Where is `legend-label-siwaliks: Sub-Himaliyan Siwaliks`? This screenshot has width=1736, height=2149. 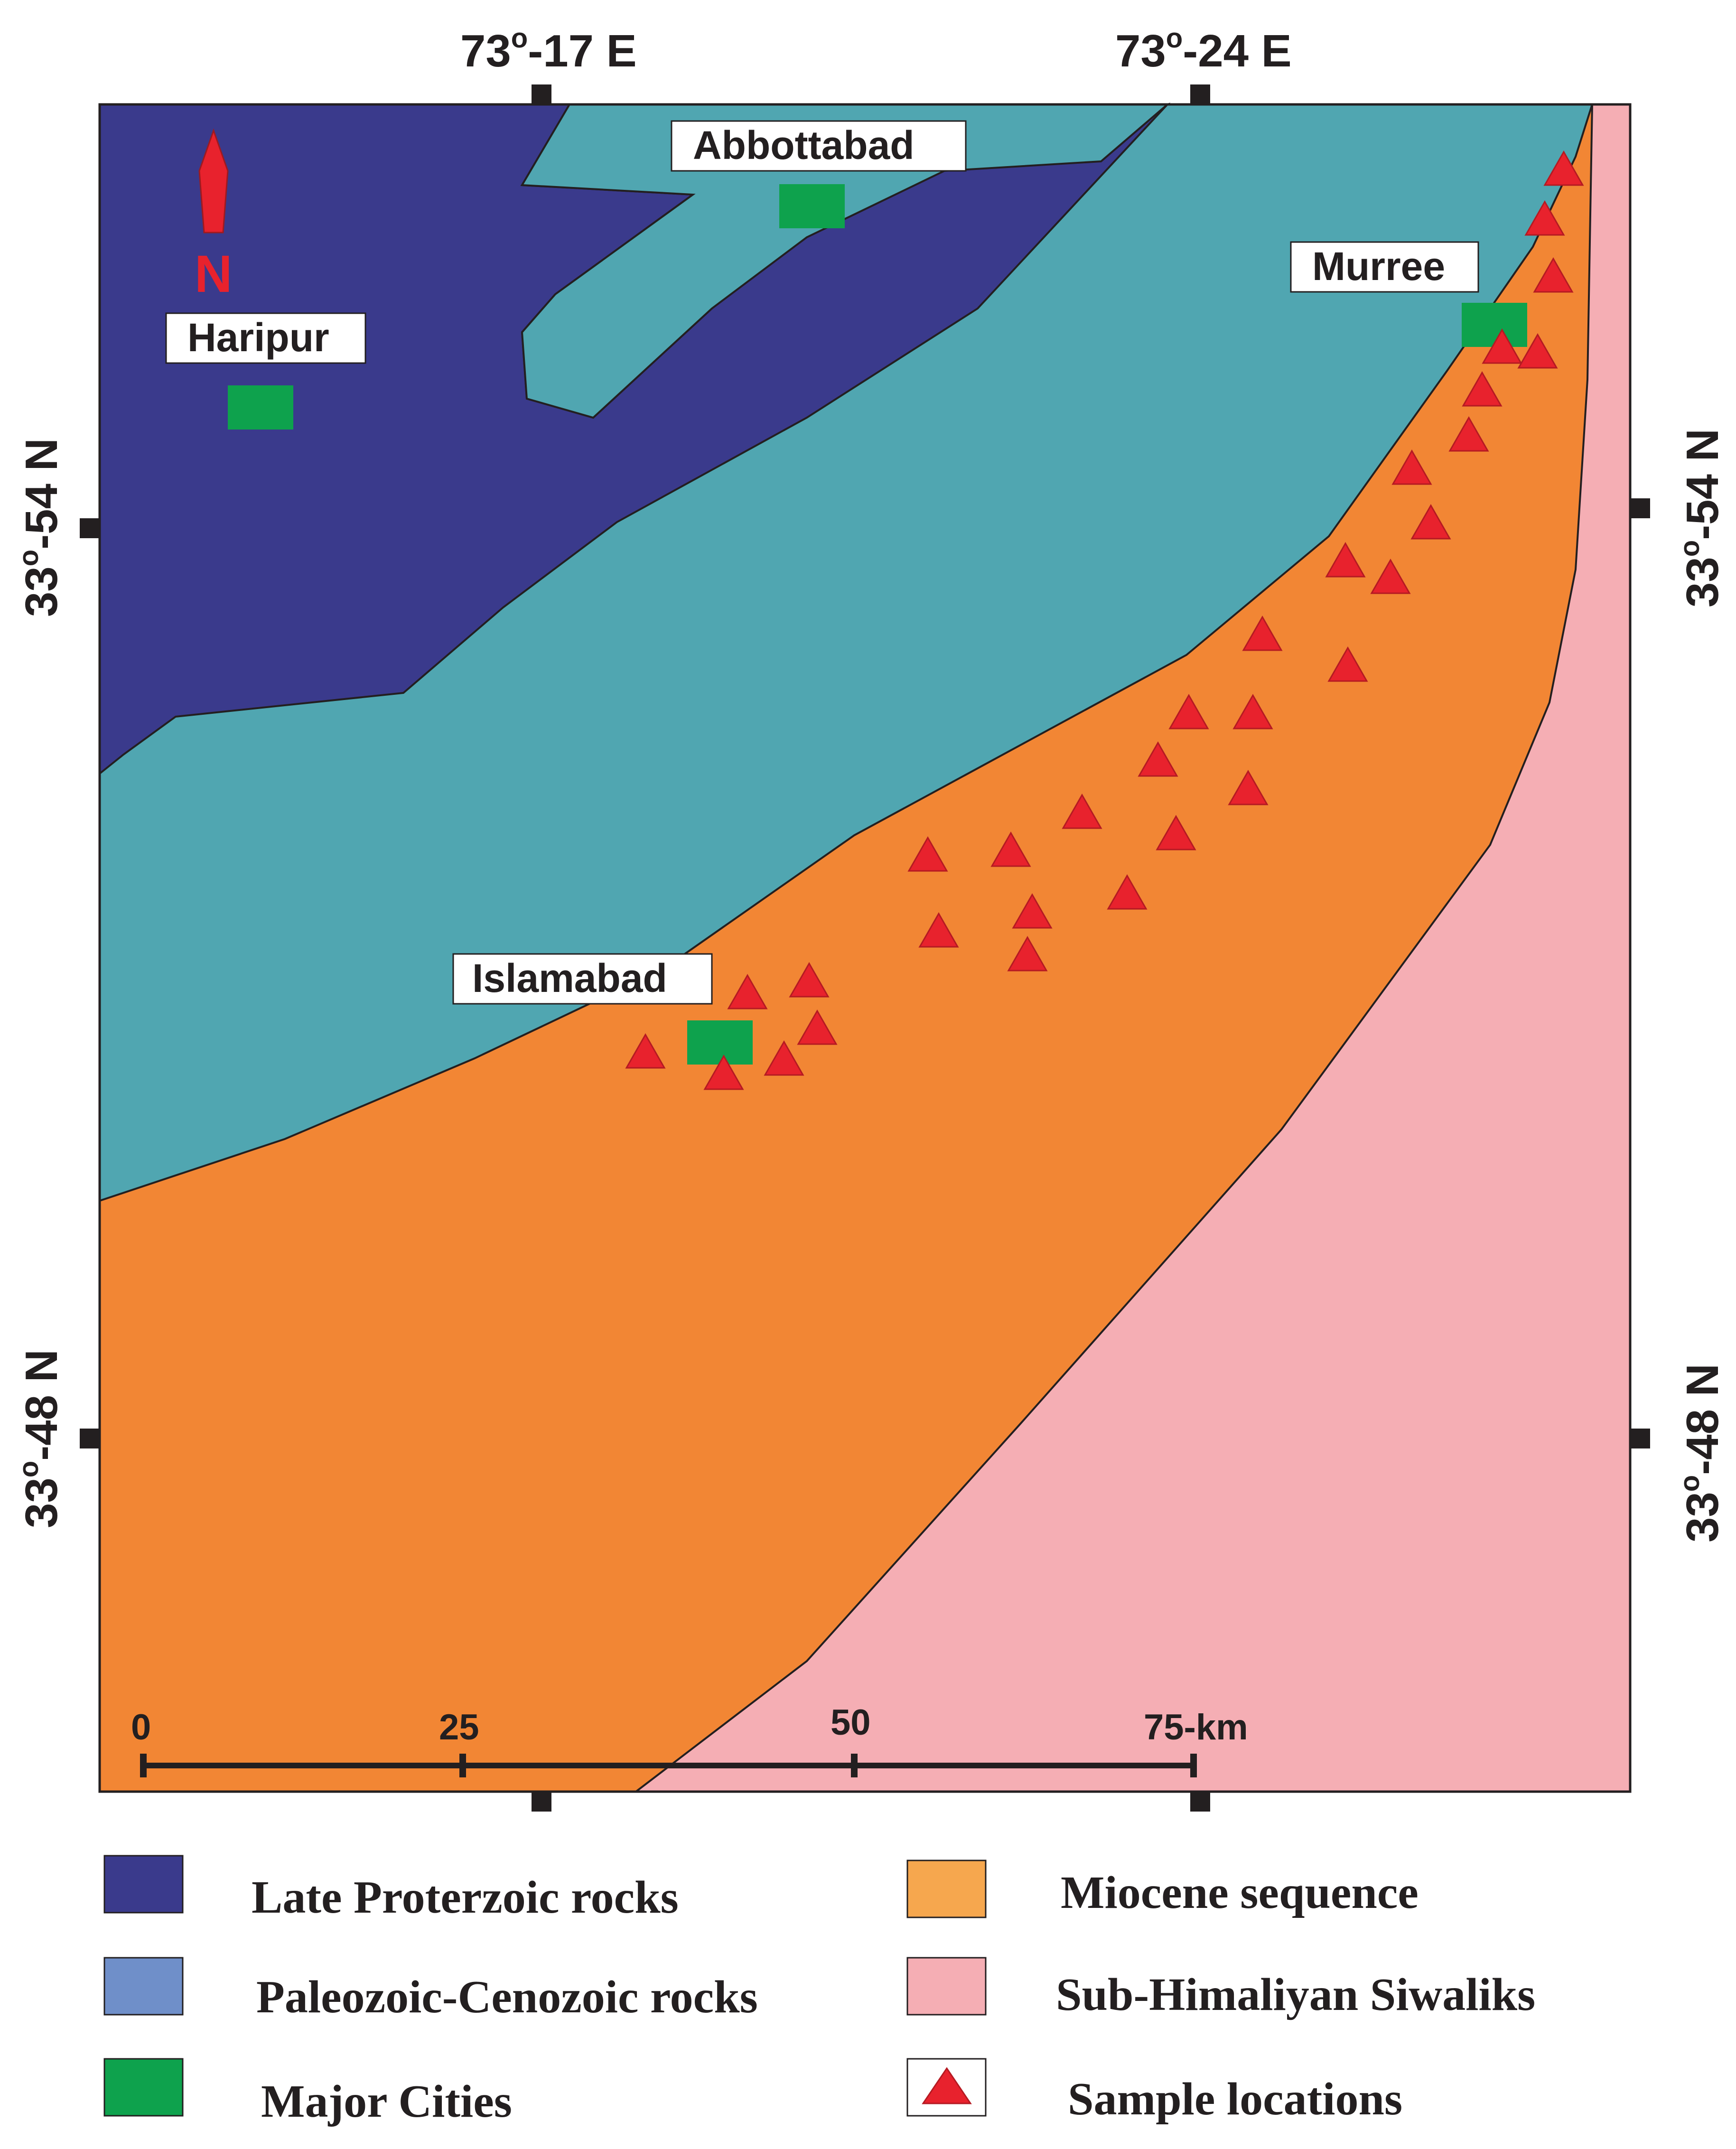
legend-label-siwaliks: Sub-Himaliyan Siwaliks is located at coordinates (1295, 1994).